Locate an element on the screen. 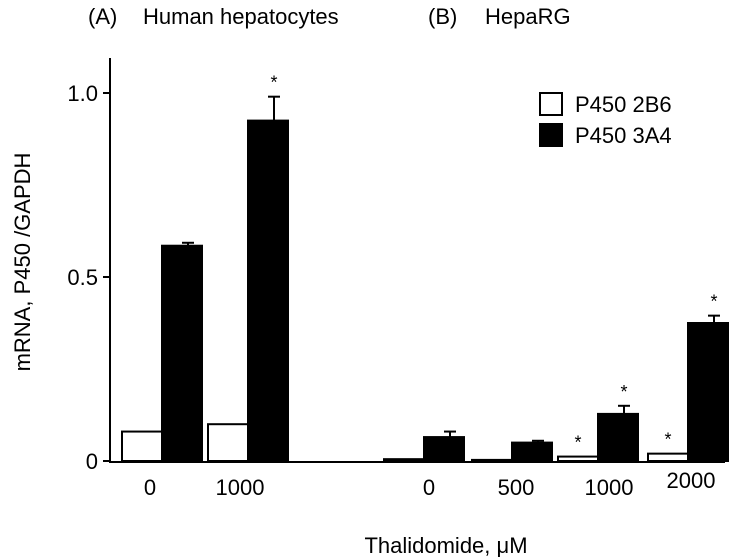  x-tick-label: 500 is located at coordinates (516, 487).